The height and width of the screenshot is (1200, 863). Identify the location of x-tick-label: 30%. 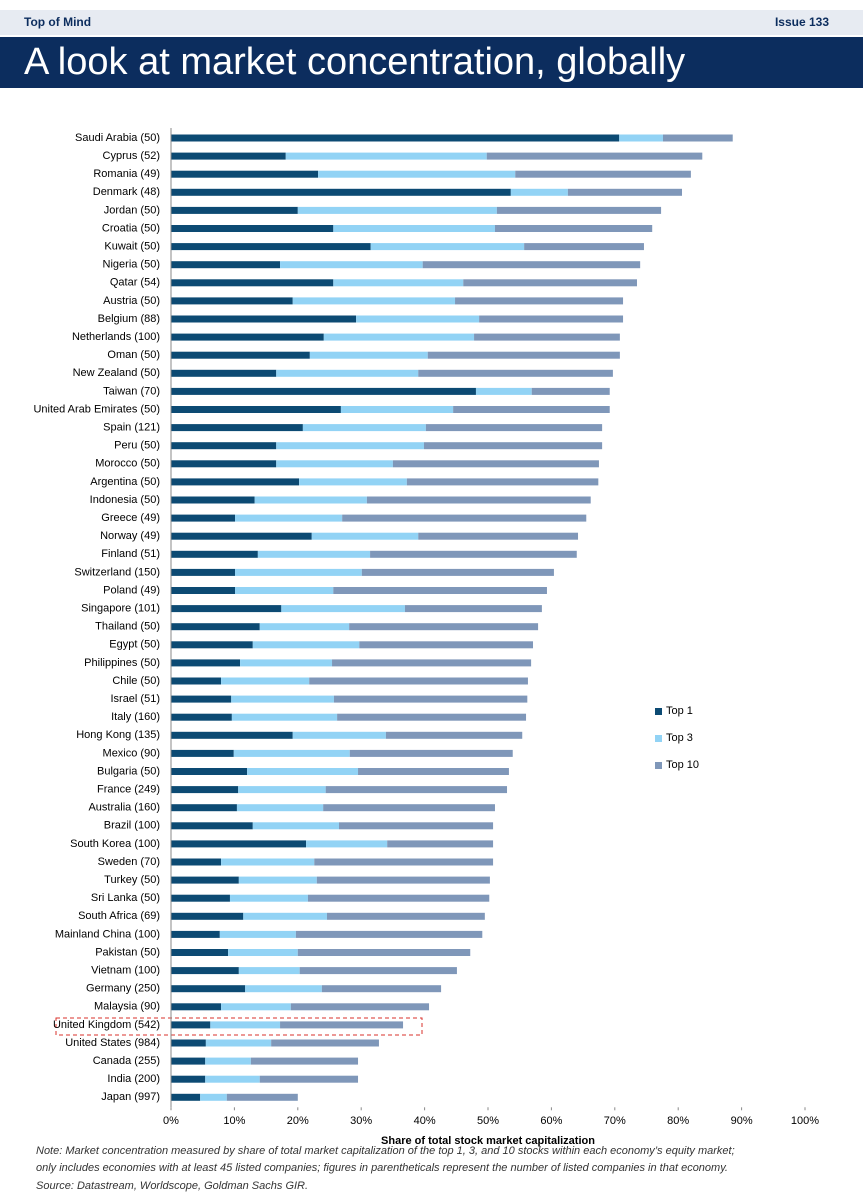
(361, 1121).